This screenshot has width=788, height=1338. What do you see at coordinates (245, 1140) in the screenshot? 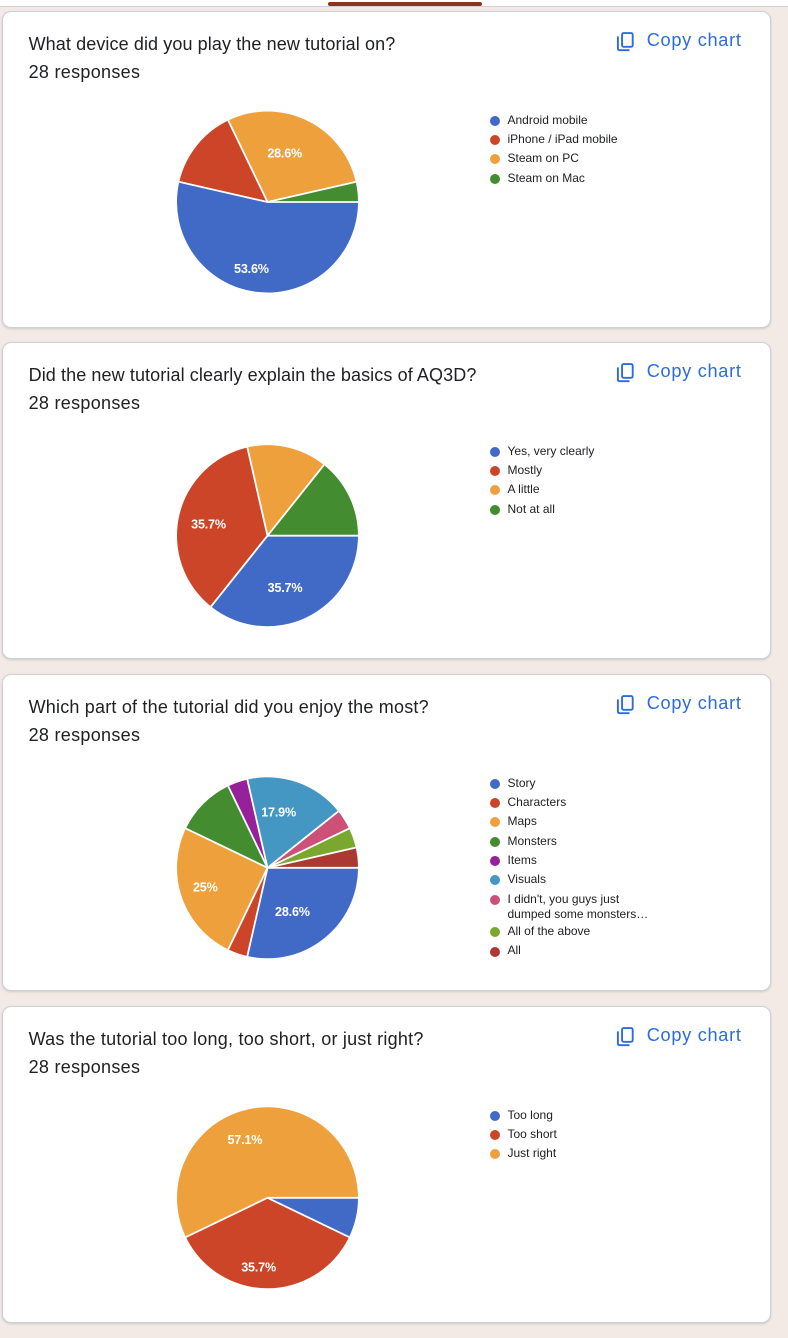
I see `svg-text: 57.1%` at bounding box center [245, 1140].